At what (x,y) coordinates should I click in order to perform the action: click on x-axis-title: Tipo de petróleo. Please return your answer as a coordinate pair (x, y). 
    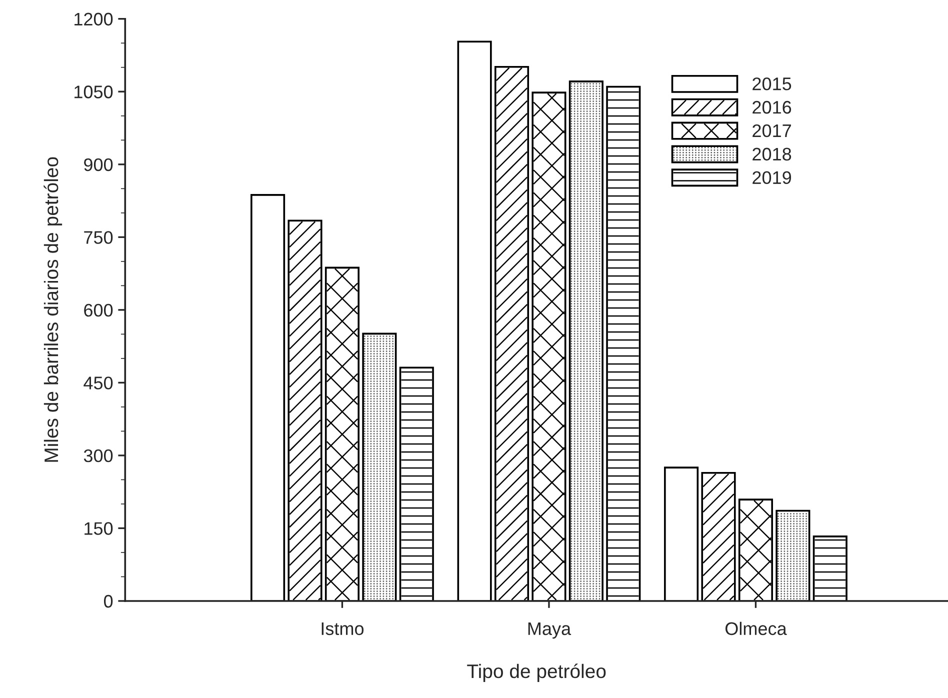
    Looking at the image, I should click on (536, 673).